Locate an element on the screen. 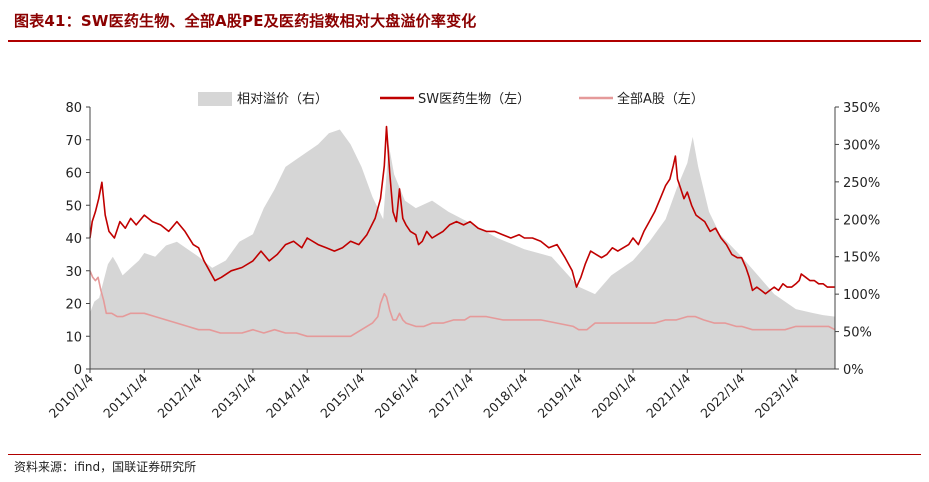 The image size is (929, 482). x-tick-label: 2018/1/4 is located at coordinates (505, 395).